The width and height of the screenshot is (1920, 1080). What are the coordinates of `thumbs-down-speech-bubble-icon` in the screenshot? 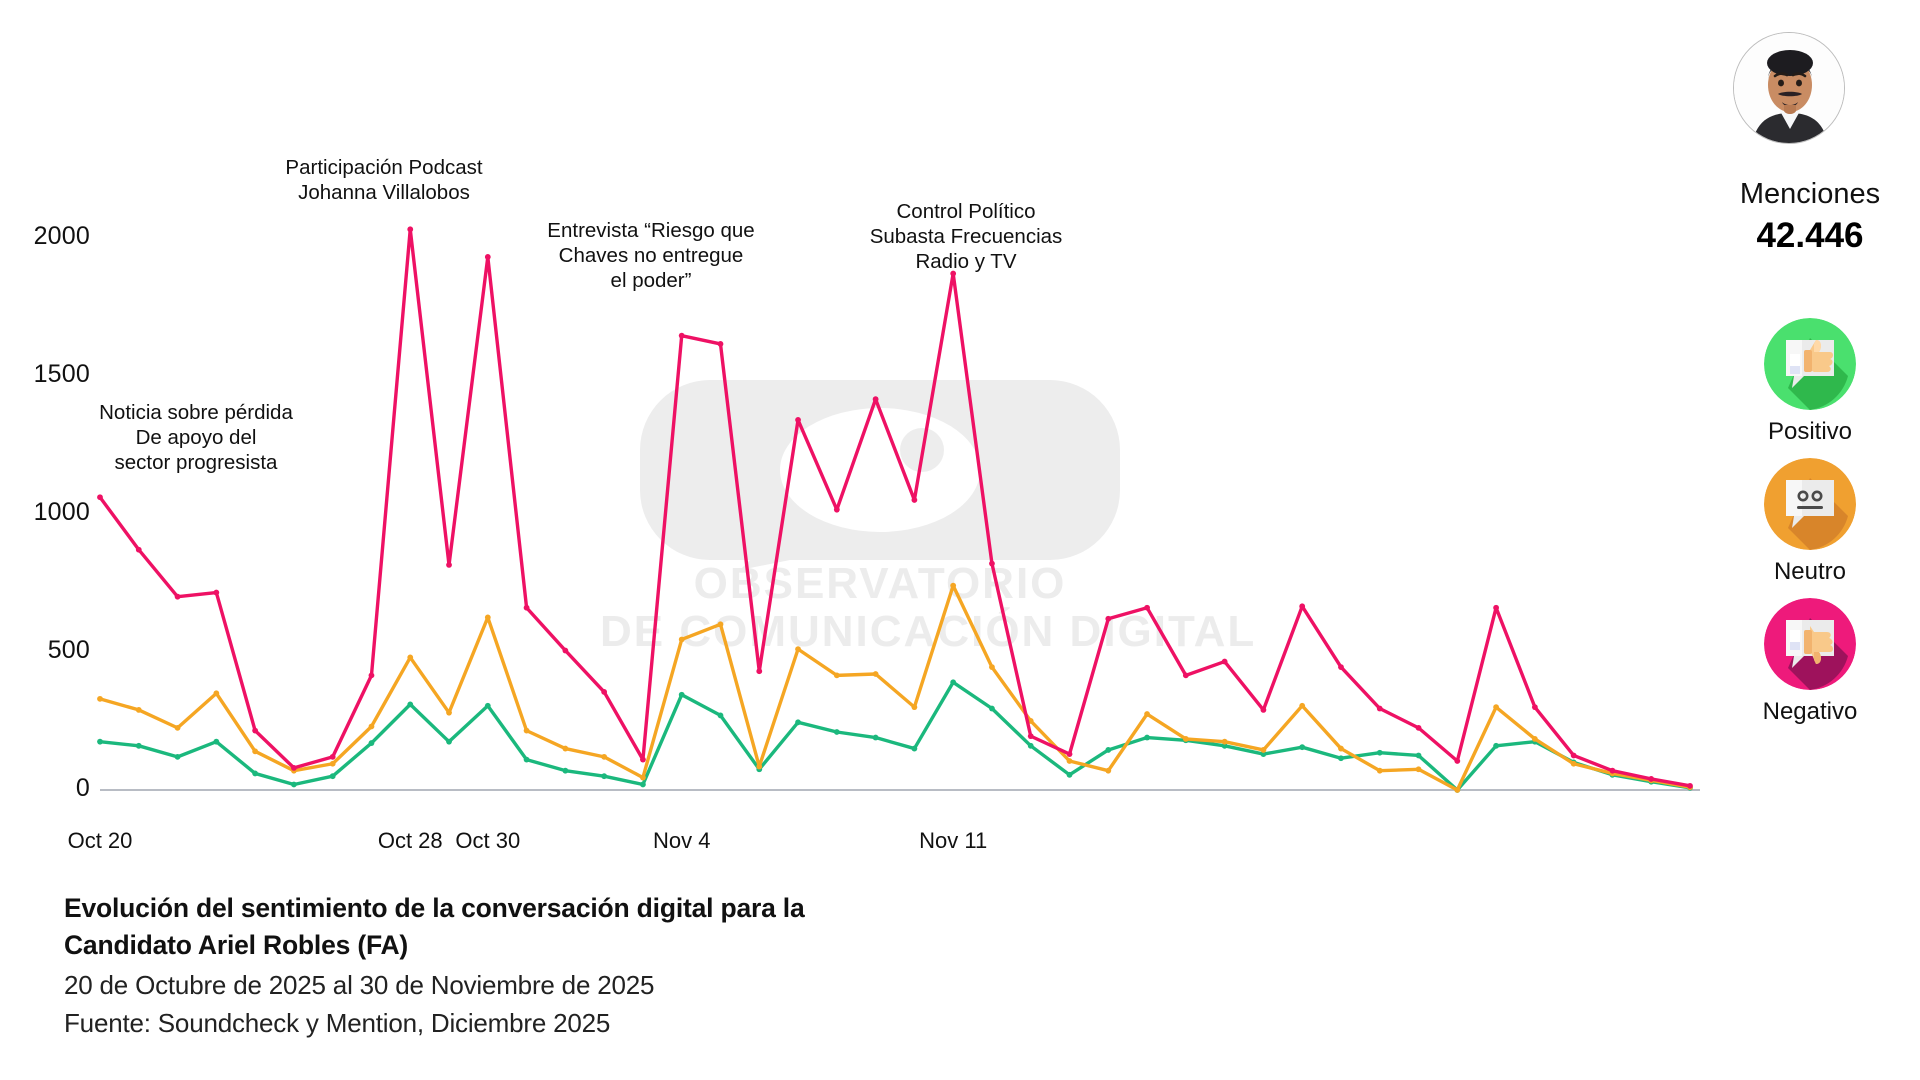 It's located at (1810, 644).